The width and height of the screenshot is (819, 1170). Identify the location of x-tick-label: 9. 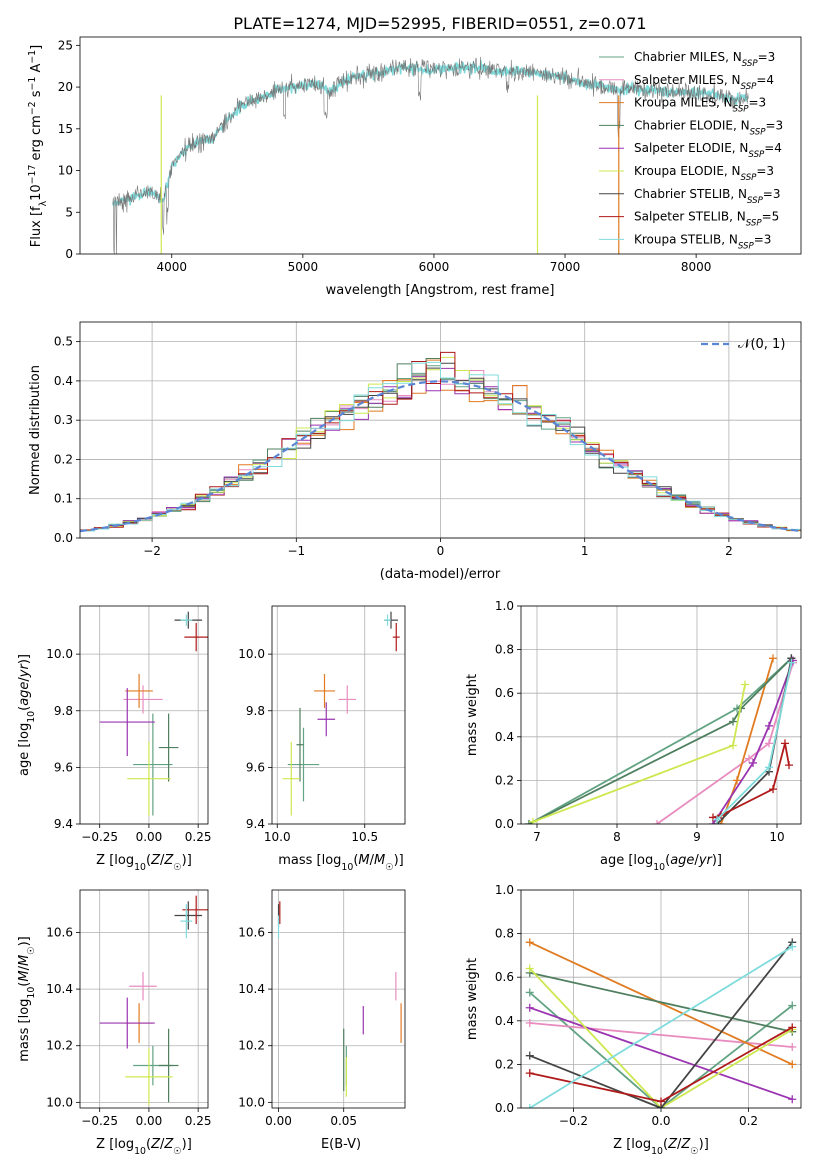
(697, 837).